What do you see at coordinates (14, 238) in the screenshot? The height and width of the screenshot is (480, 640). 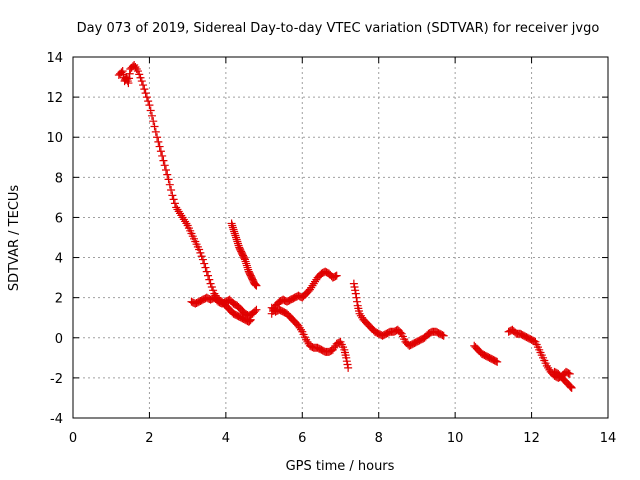 I see `y-axis-label: SDTVAR / TECUs` at bounding box center [14, 238].